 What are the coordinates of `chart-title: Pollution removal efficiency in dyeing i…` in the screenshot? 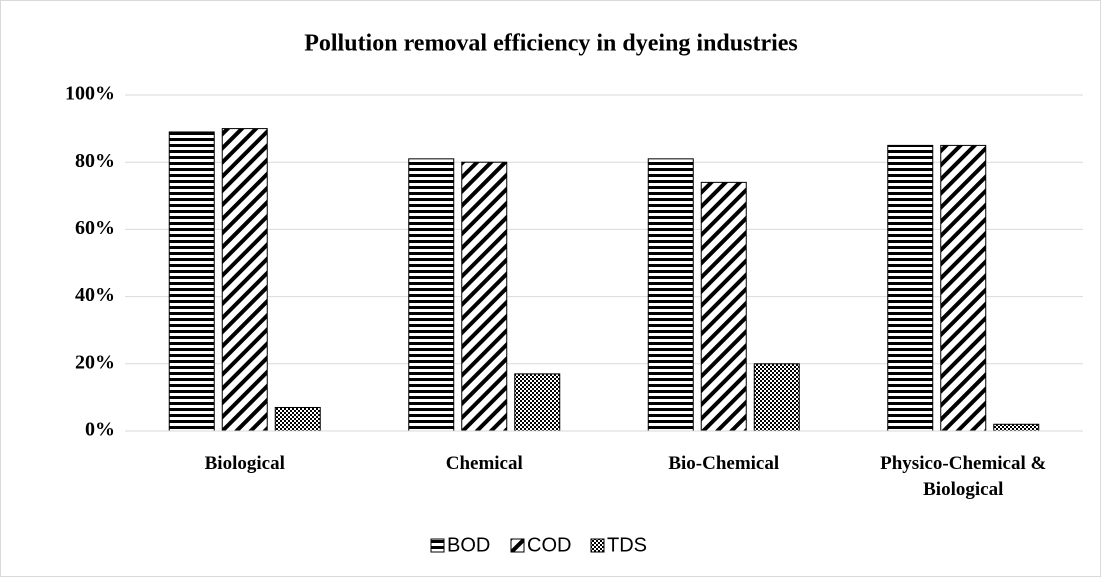 It's located at (551, 44).